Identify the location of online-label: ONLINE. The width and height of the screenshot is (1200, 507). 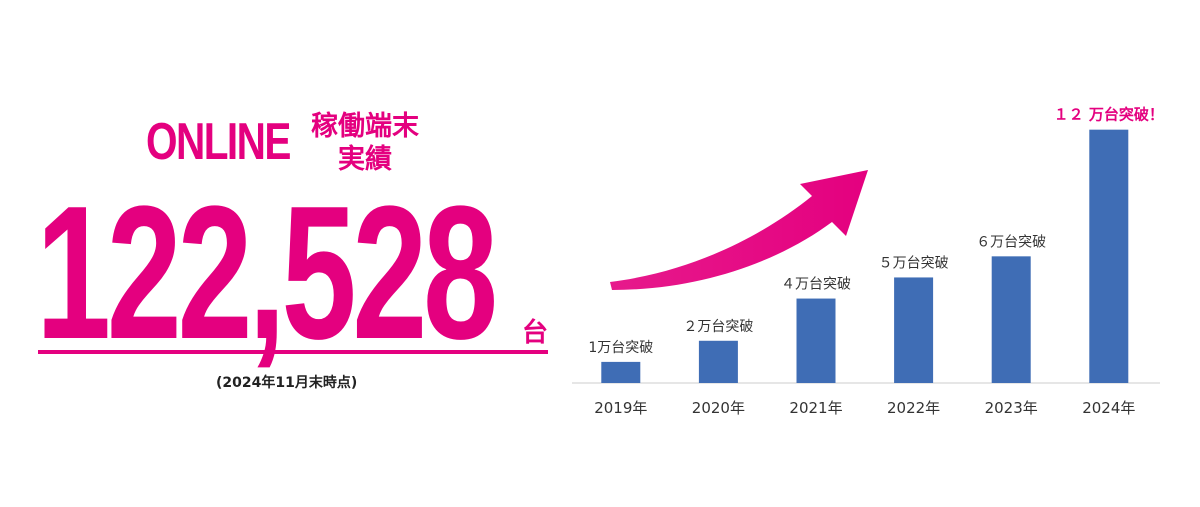
(218, 142).